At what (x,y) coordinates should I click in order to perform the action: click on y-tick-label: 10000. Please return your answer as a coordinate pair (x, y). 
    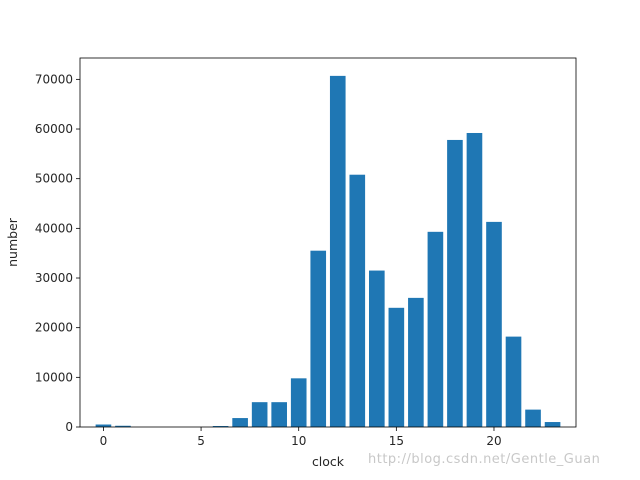
    Looking at the image, I should click on (54, 377).